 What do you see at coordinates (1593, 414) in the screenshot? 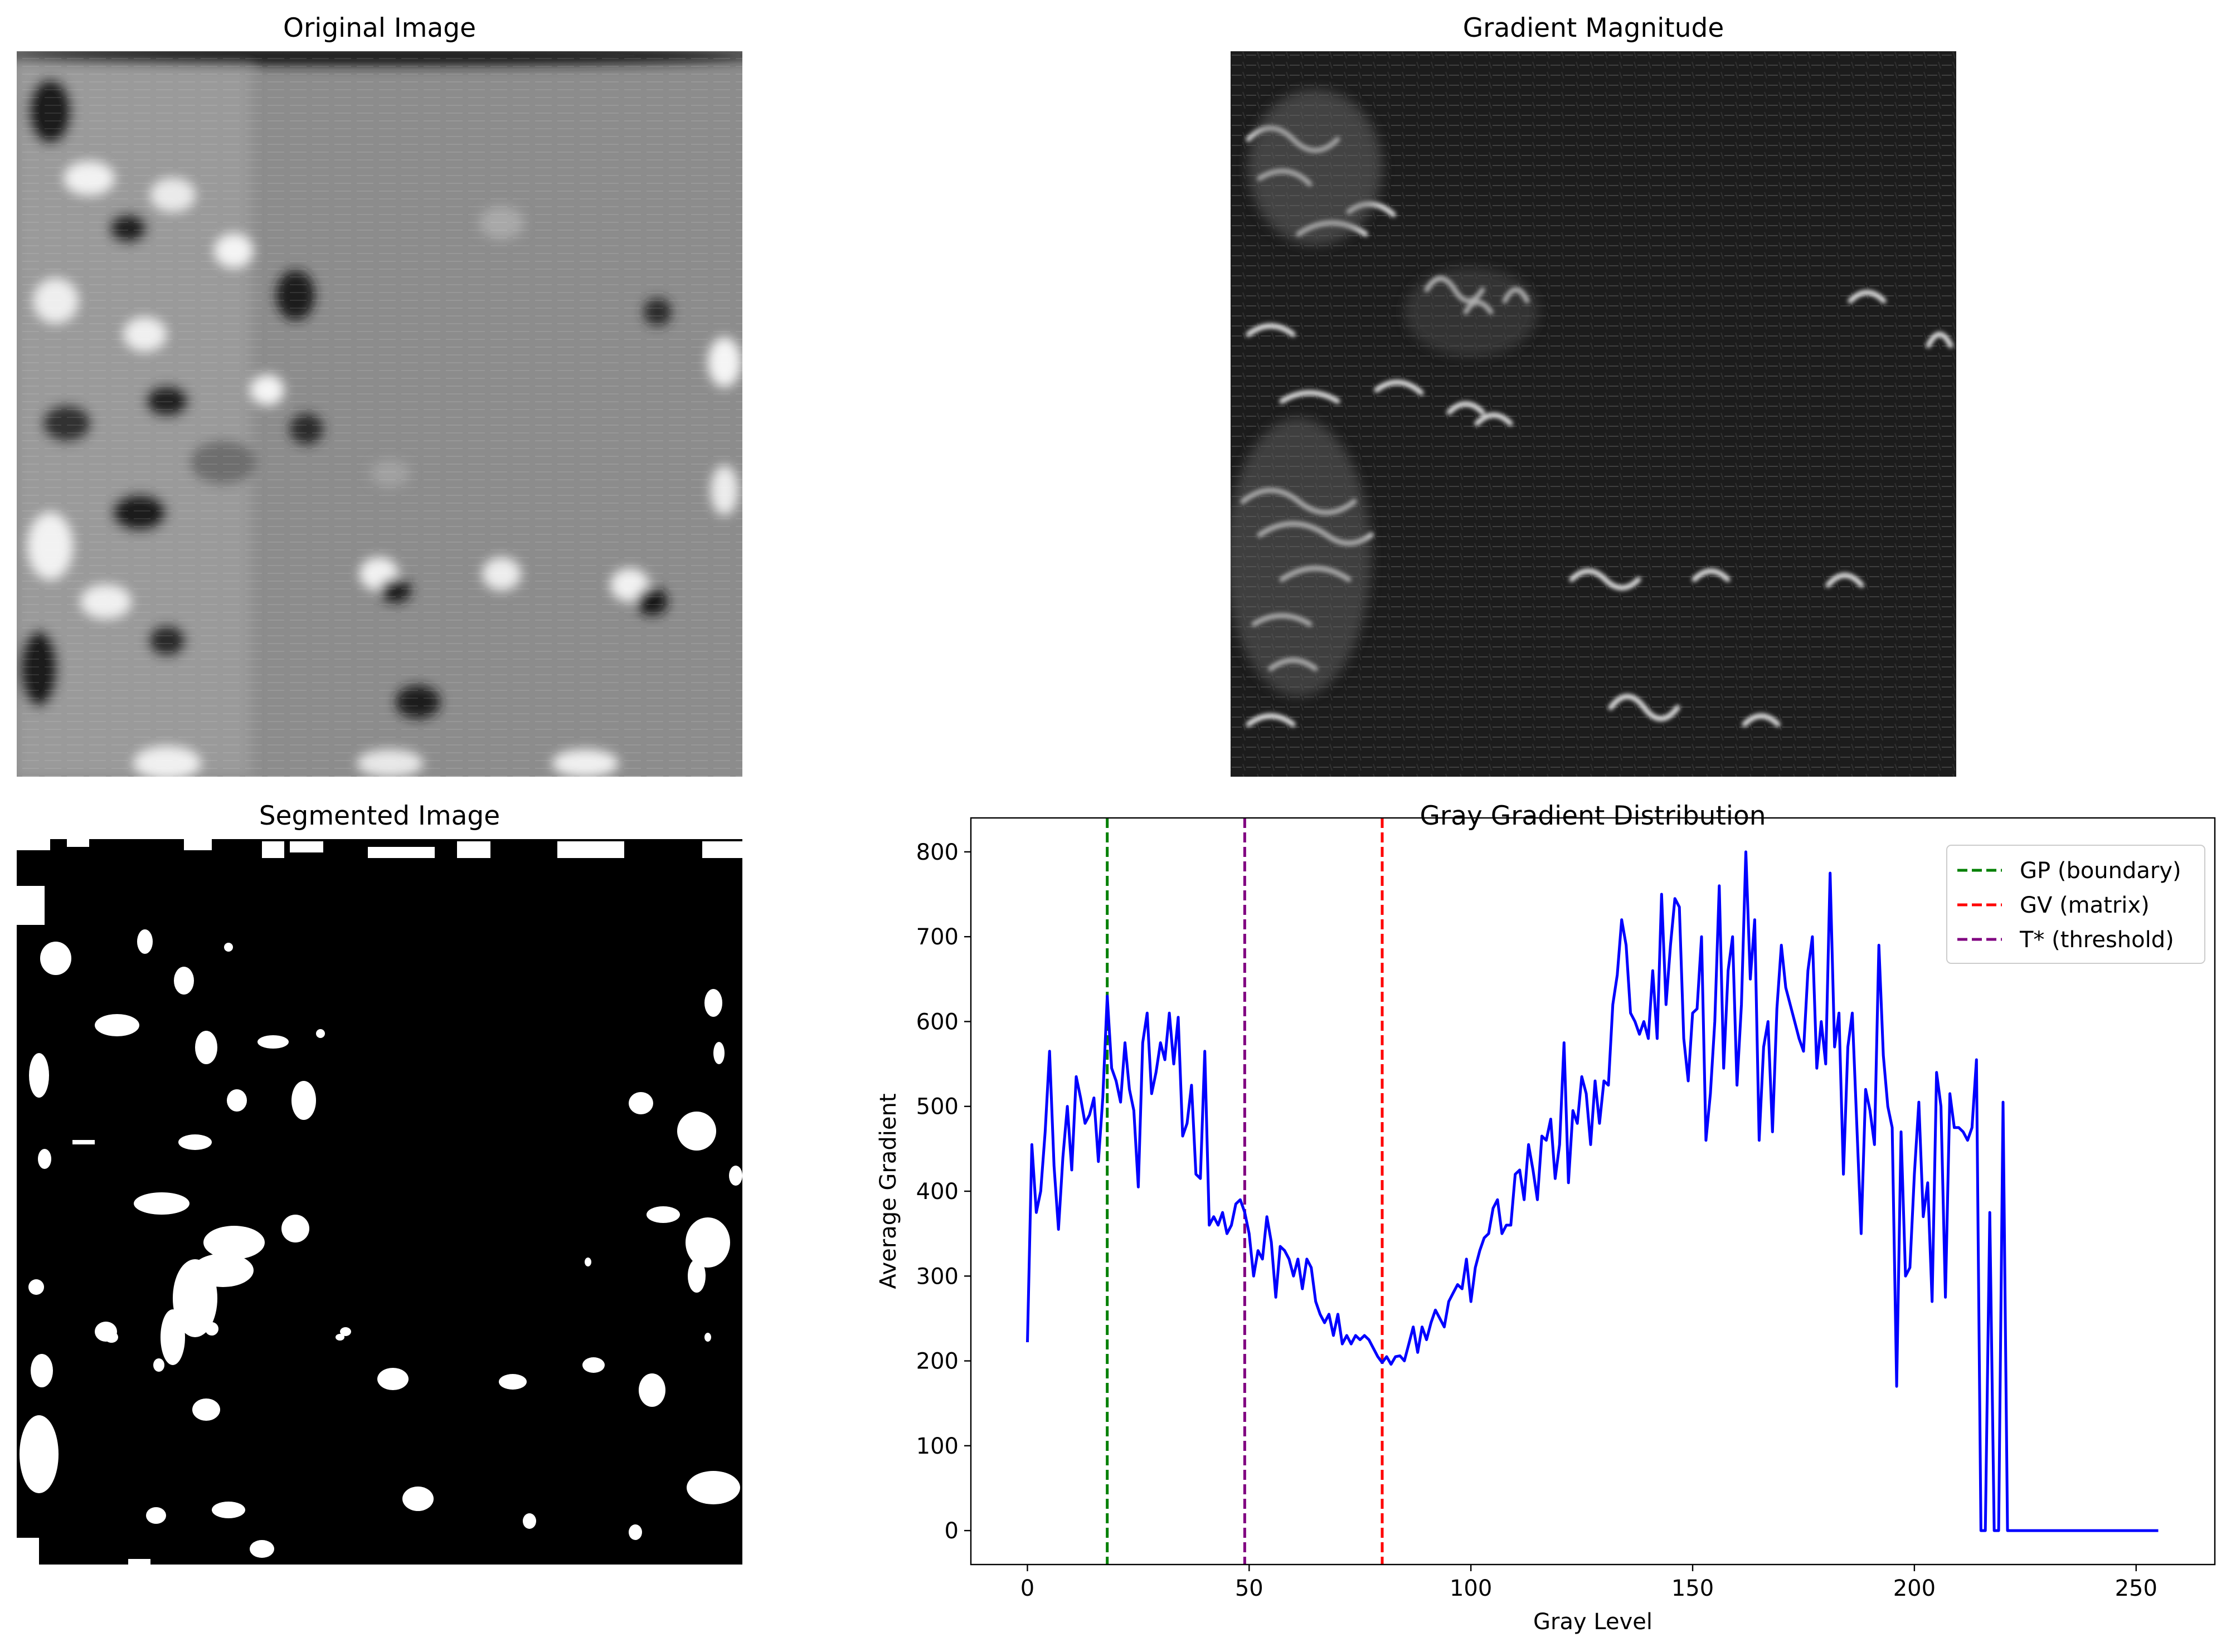
I see `gradient-magnitude-image` at bounding box center [1593, 414].